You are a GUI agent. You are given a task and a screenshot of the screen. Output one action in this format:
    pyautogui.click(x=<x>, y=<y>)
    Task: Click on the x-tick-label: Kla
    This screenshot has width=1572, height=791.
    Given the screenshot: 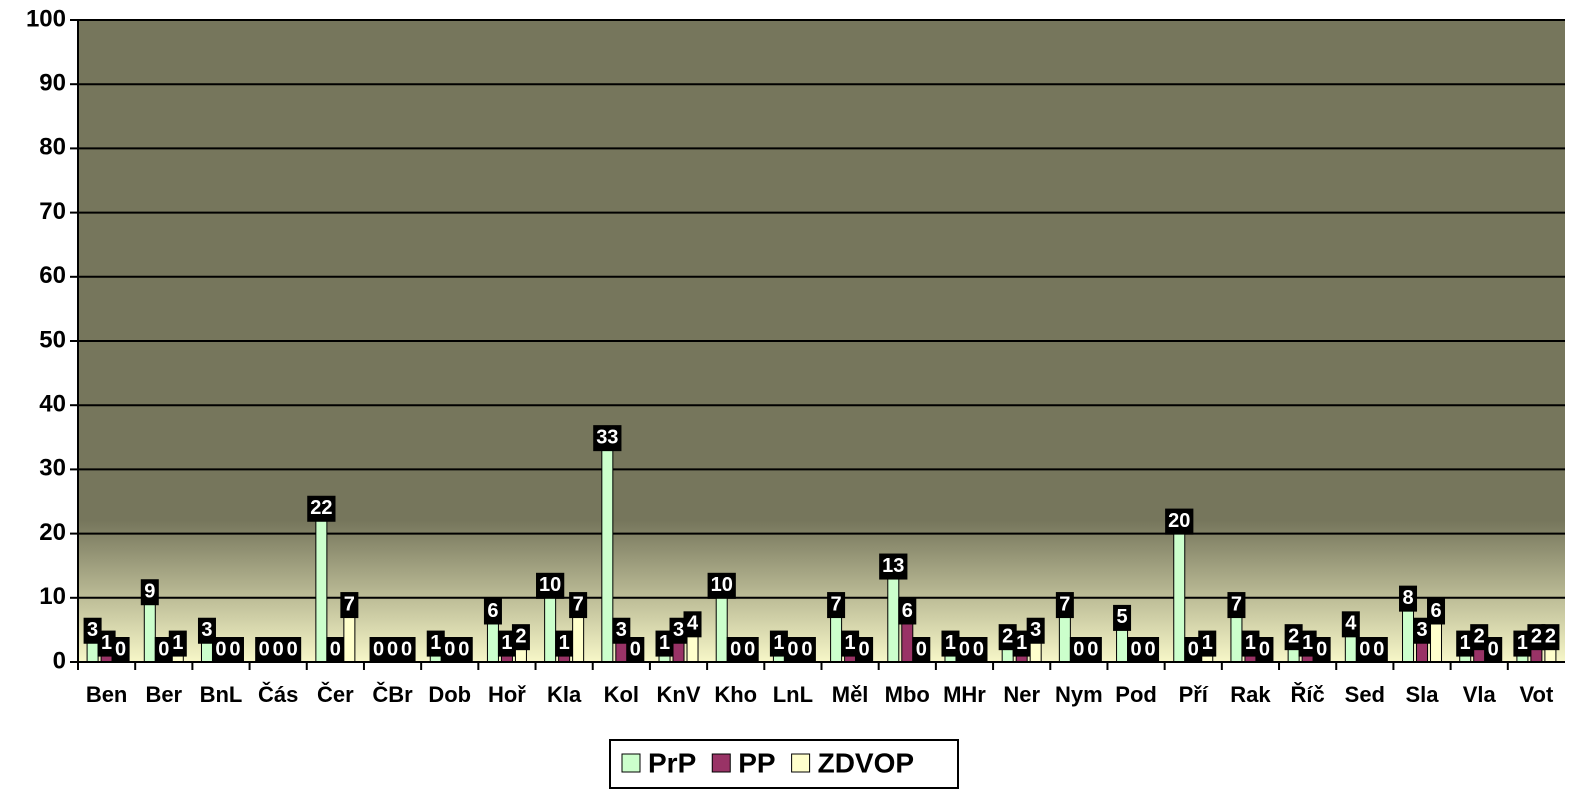 What is the action you would take?
    pyautogui.click(x=564, y=694)
    